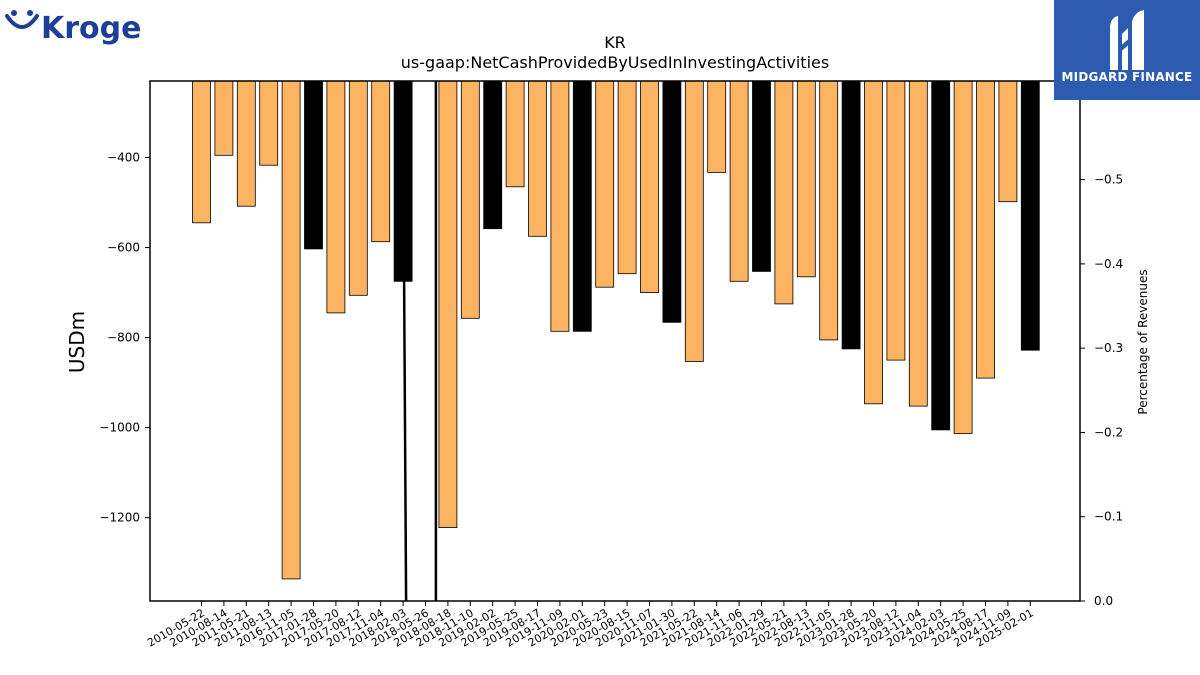 The width and height of the screenshot is (1200, 675). I want to click on y-tick-label: −800, so click(123, 338).